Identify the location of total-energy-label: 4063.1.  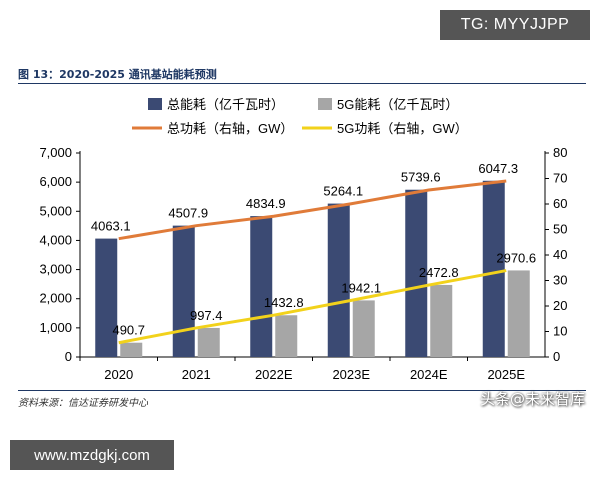
(111, 226).